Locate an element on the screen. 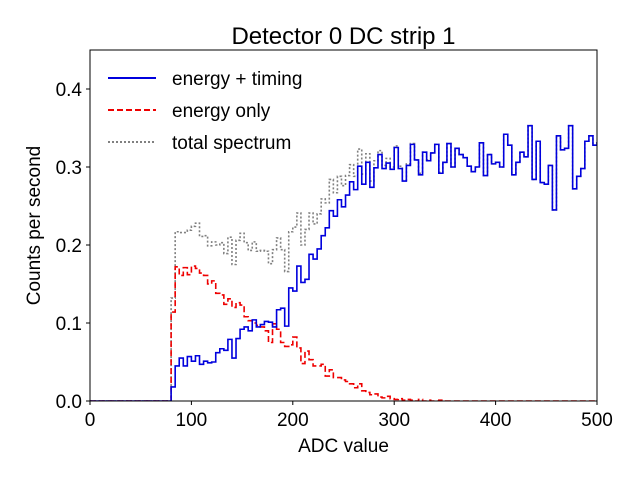 This screenshot has width=640, height=480. y-axis-label: Counts per second is located at coordinates (34, 226).